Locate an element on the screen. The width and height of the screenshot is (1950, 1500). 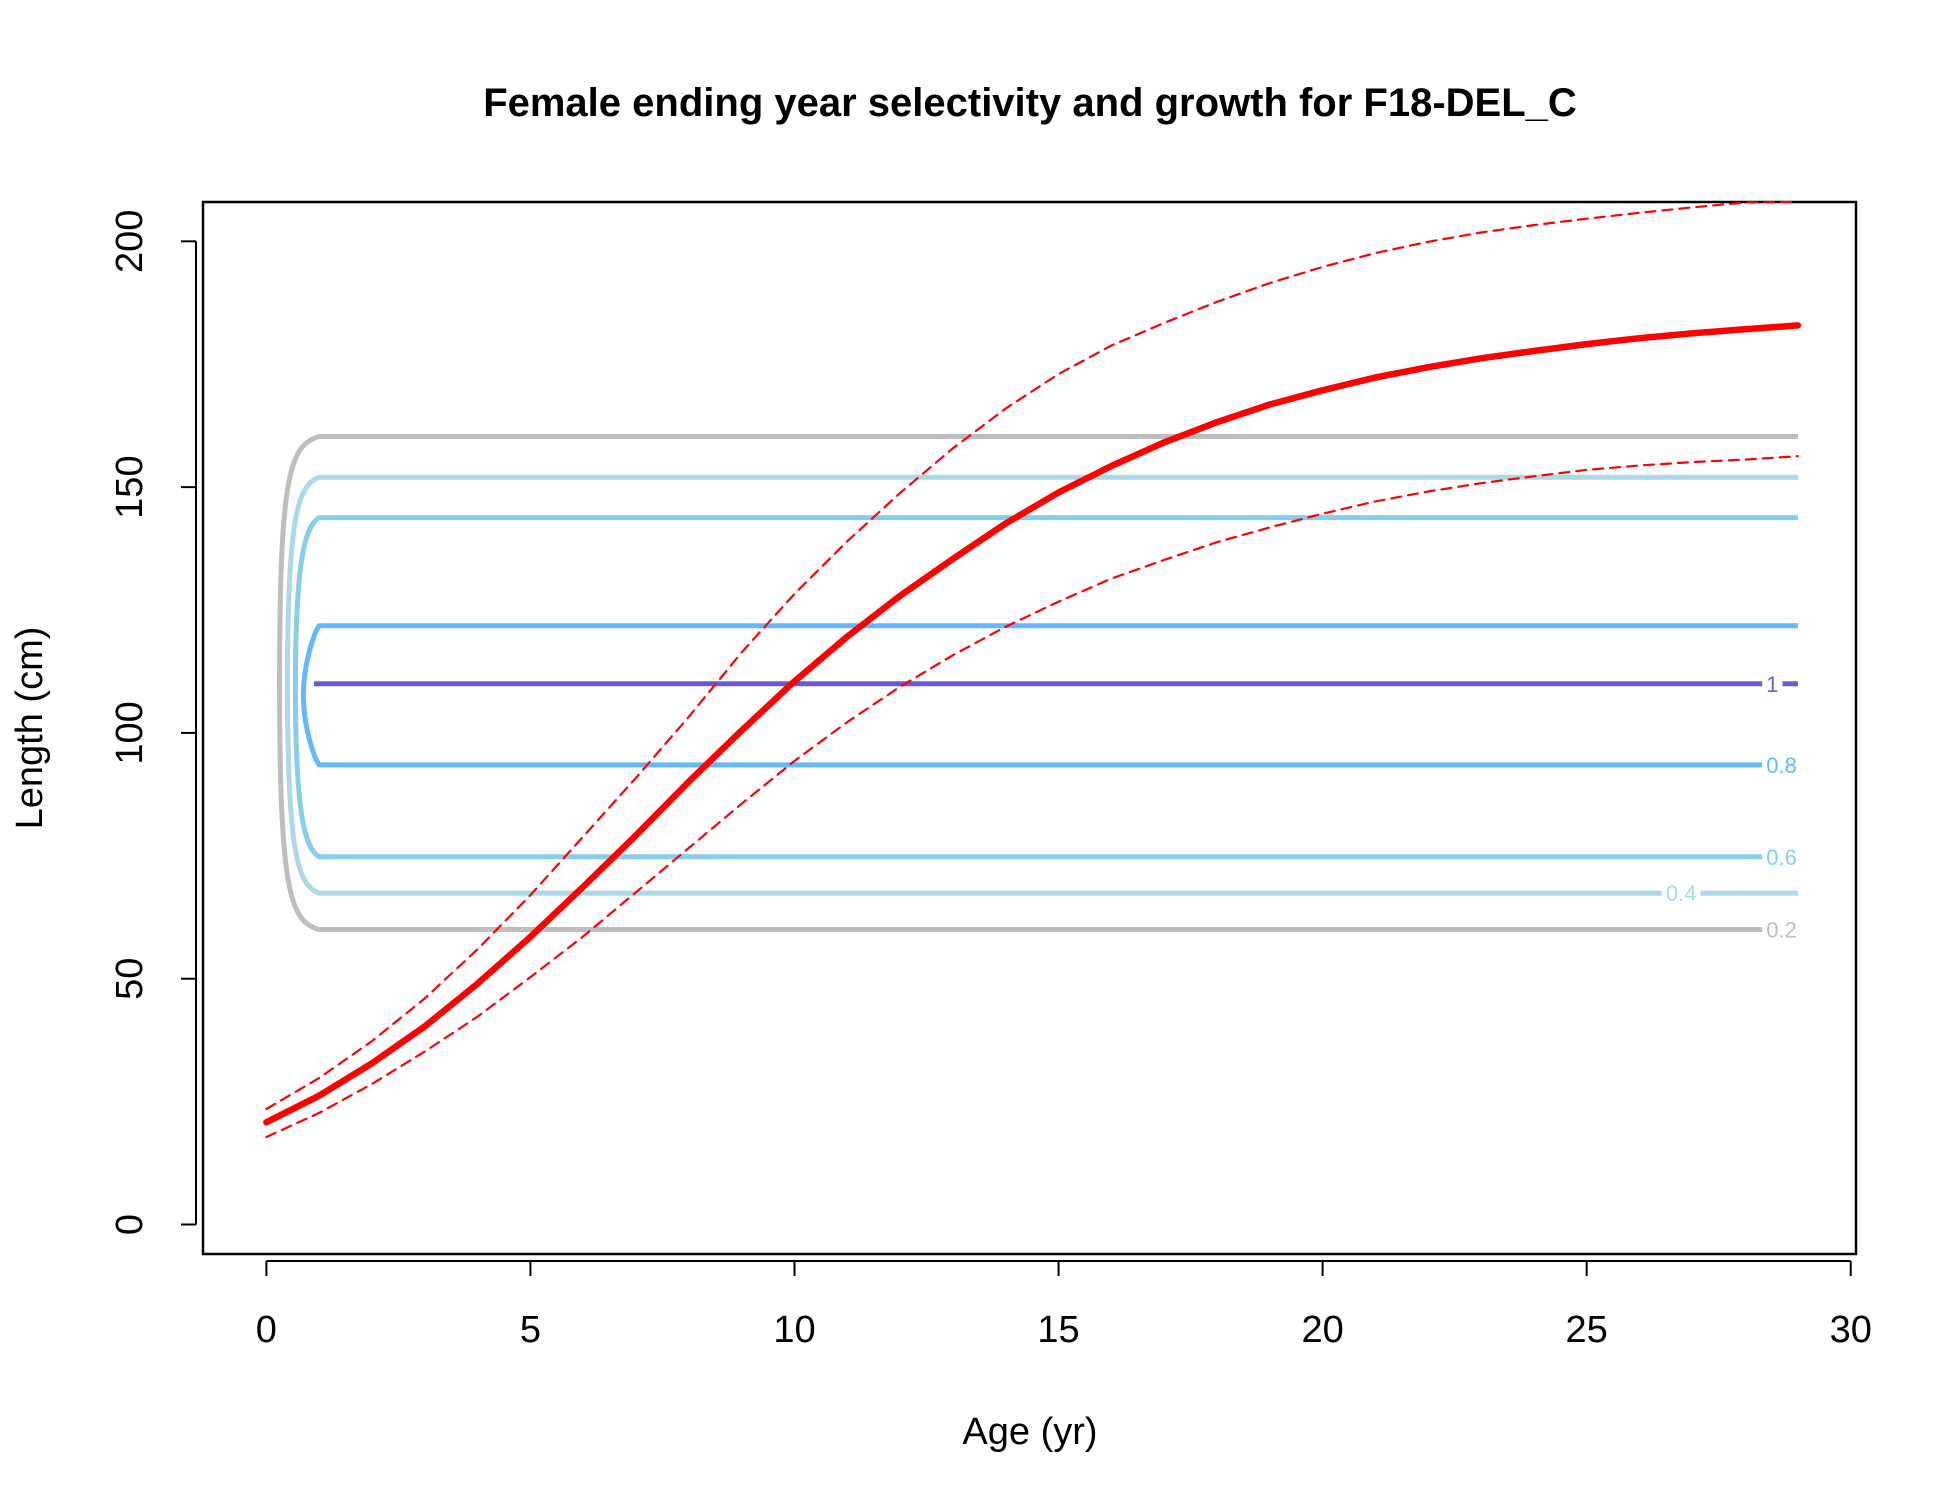
contour-label-bg-0.4 is located at coordinates (1681, 893).